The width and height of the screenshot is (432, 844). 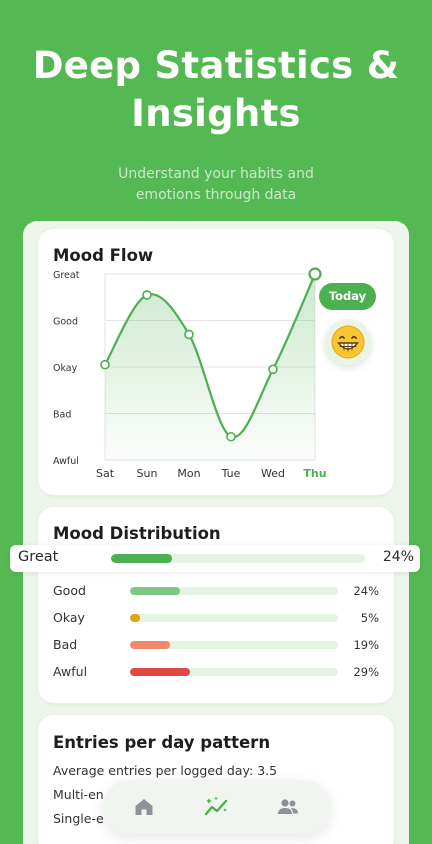 What do you see at coordinates (210, 367) in the screenshot?
I see `mood-area` at bounding box center [210, 367].